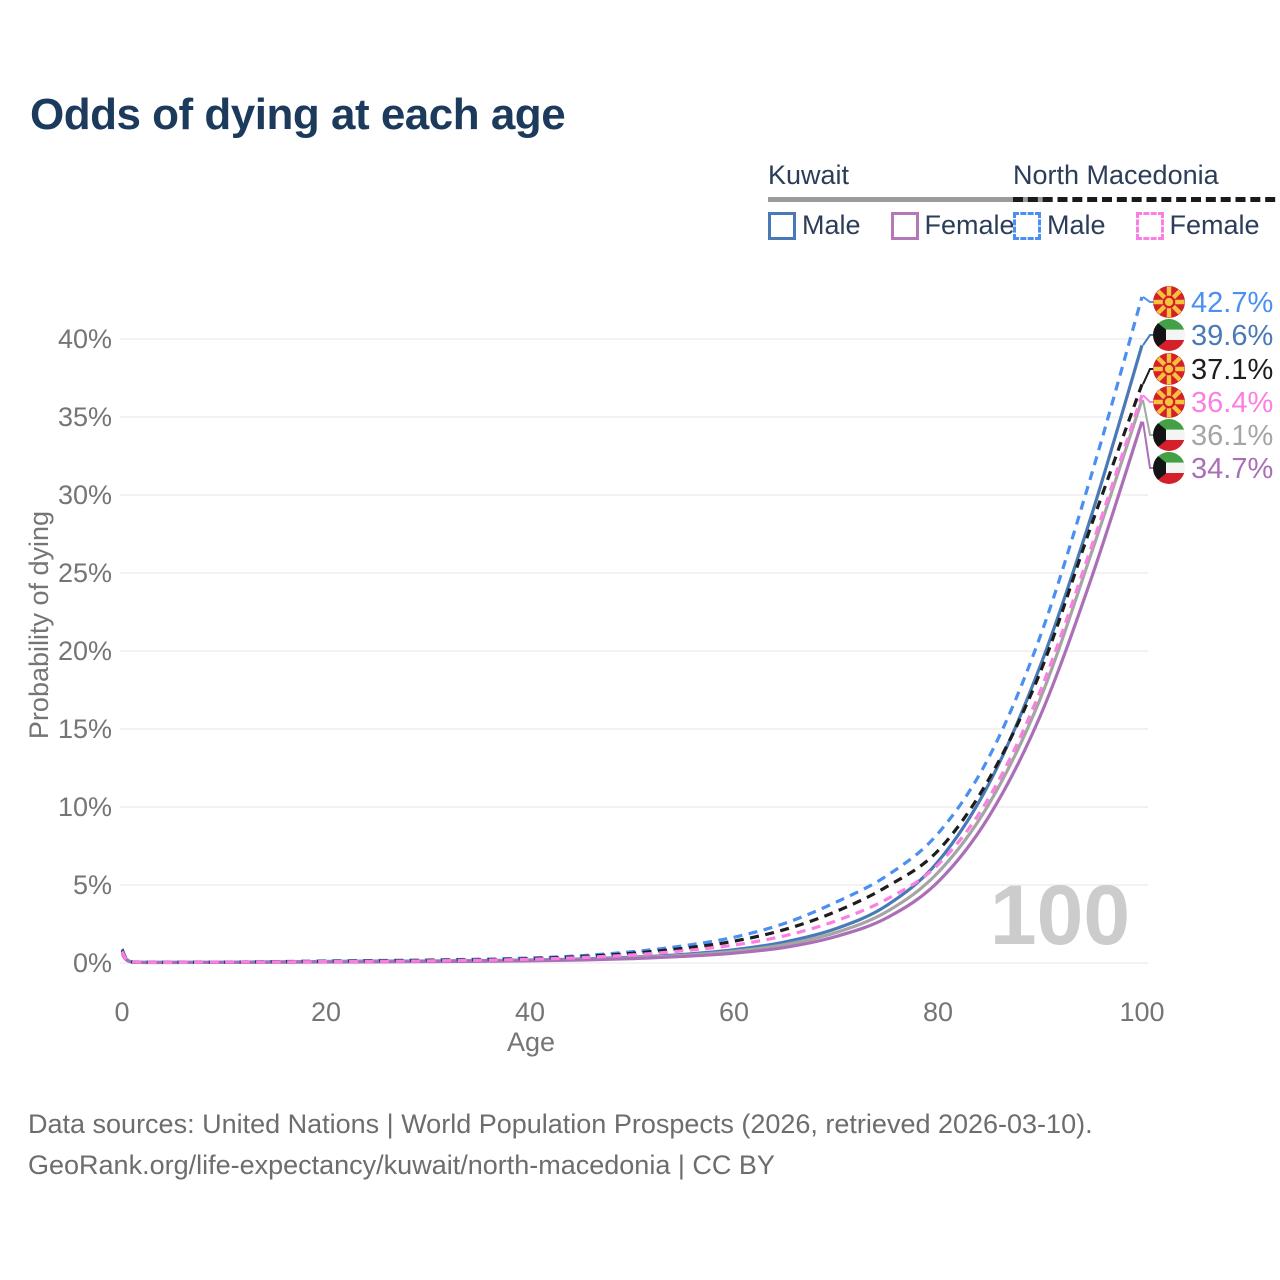 The height and width of the screenshot is (1280, 1280). What do you see at coordinates (1232, 370) in the screenshot?
I see `end-label-value-north-macedonia-both-sexes: 37.1%` at bounding box center [1232, 370].